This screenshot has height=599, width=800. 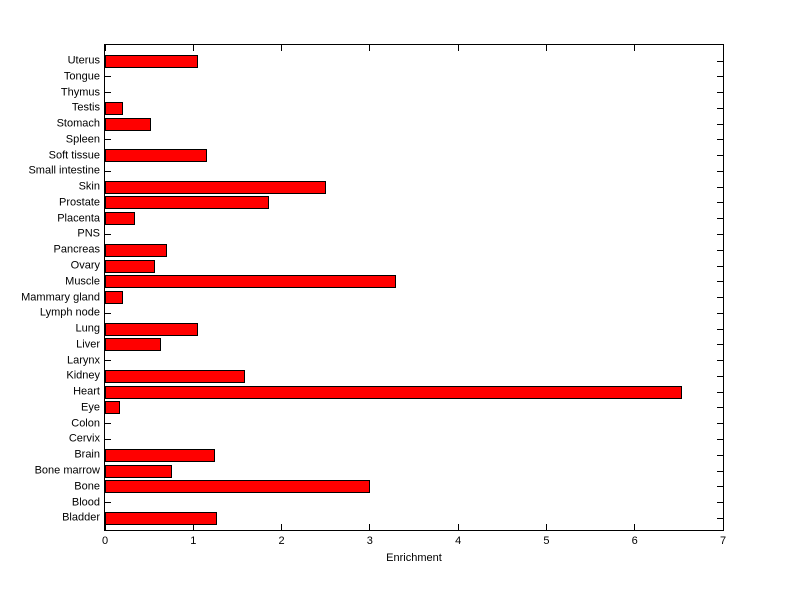 What do you see at coordinates (369, 541) in the screenshot?
I see `x-tick-label-3: 3` at bounding box center [369, 541].